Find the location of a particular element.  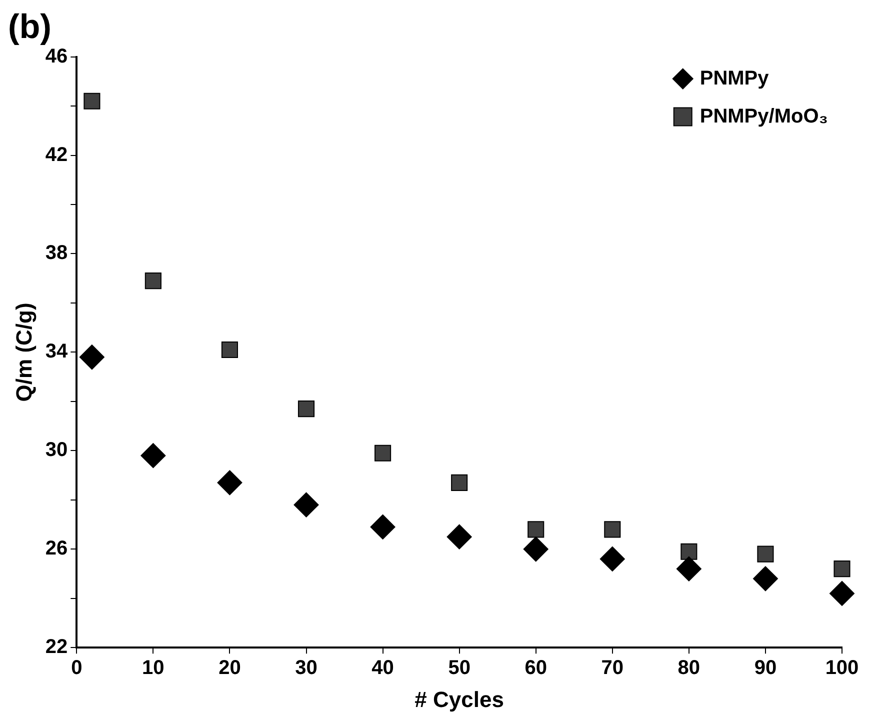

y-tick-label: 46 is located at coordinates (56, 56).